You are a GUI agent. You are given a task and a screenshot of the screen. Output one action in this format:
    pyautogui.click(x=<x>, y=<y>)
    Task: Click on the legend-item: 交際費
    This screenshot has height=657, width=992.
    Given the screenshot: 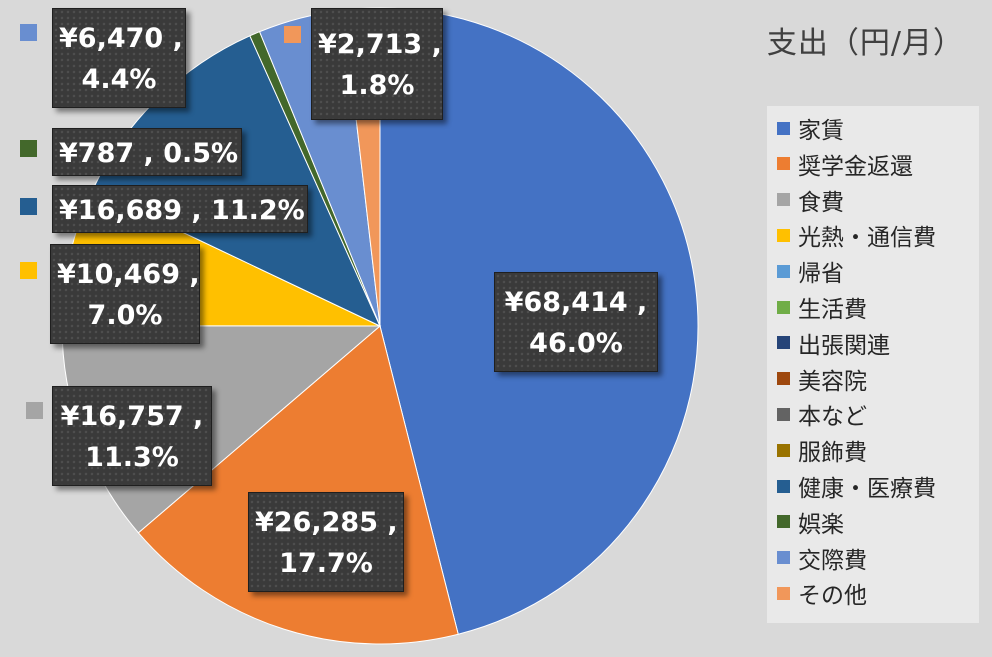 What is the action you would take?
    pyautogui.click(x=822, y=559)
    